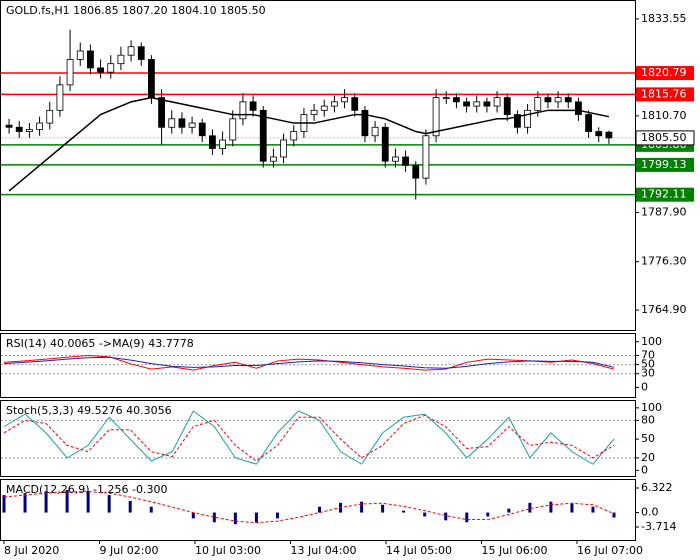  I want to click on y-tick-label: 50, so click(648, 438).